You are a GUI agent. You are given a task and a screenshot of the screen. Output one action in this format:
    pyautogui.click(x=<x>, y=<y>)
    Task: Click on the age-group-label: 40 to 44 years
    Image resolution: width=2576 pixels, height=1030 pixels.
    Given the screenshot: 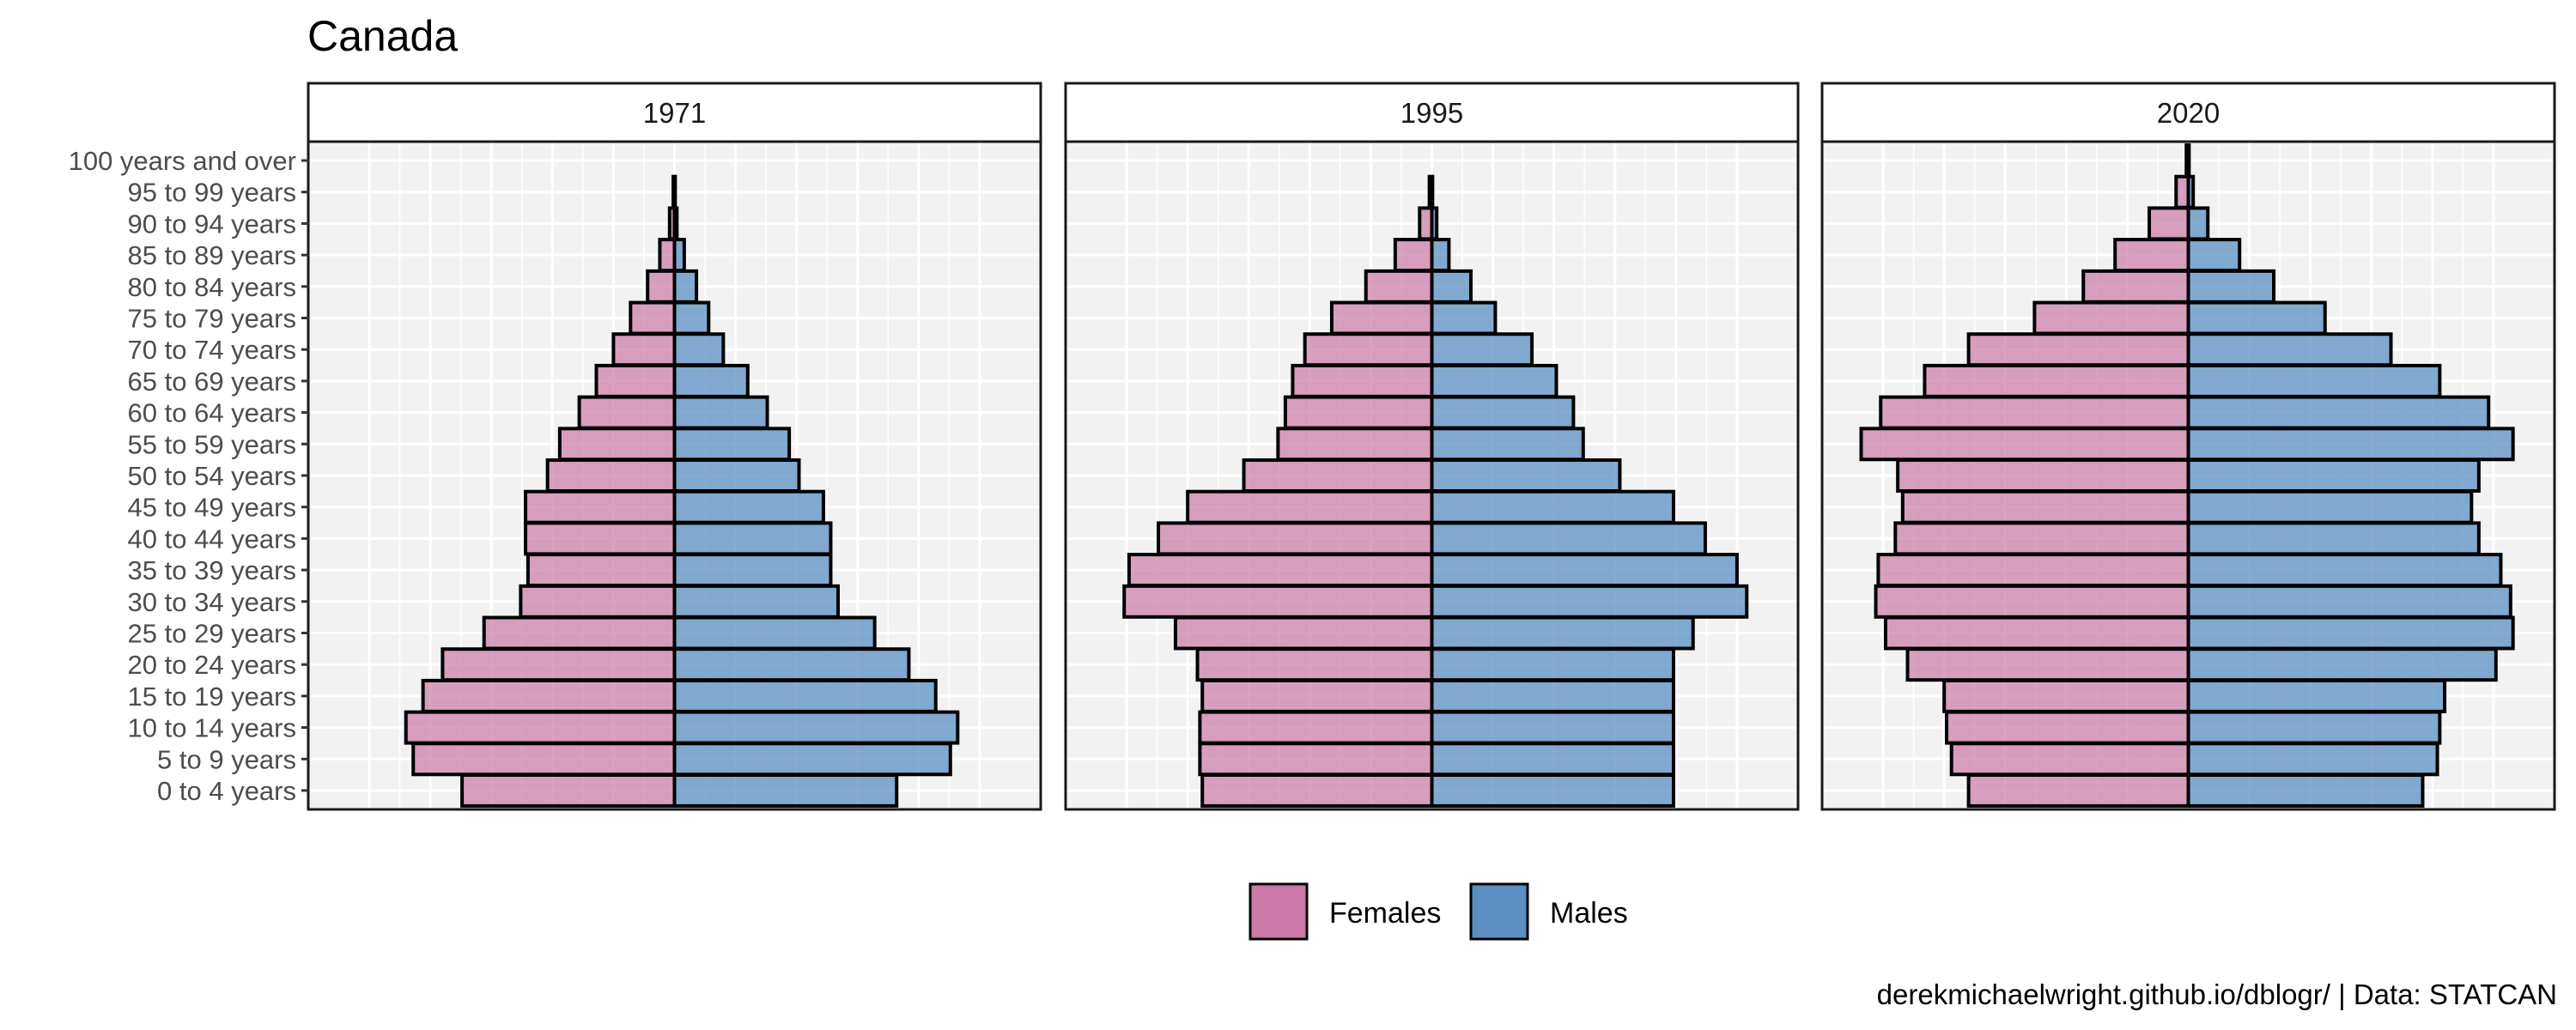 What is the action you would take?
    pyautogui.click(x=212, y=539)
    